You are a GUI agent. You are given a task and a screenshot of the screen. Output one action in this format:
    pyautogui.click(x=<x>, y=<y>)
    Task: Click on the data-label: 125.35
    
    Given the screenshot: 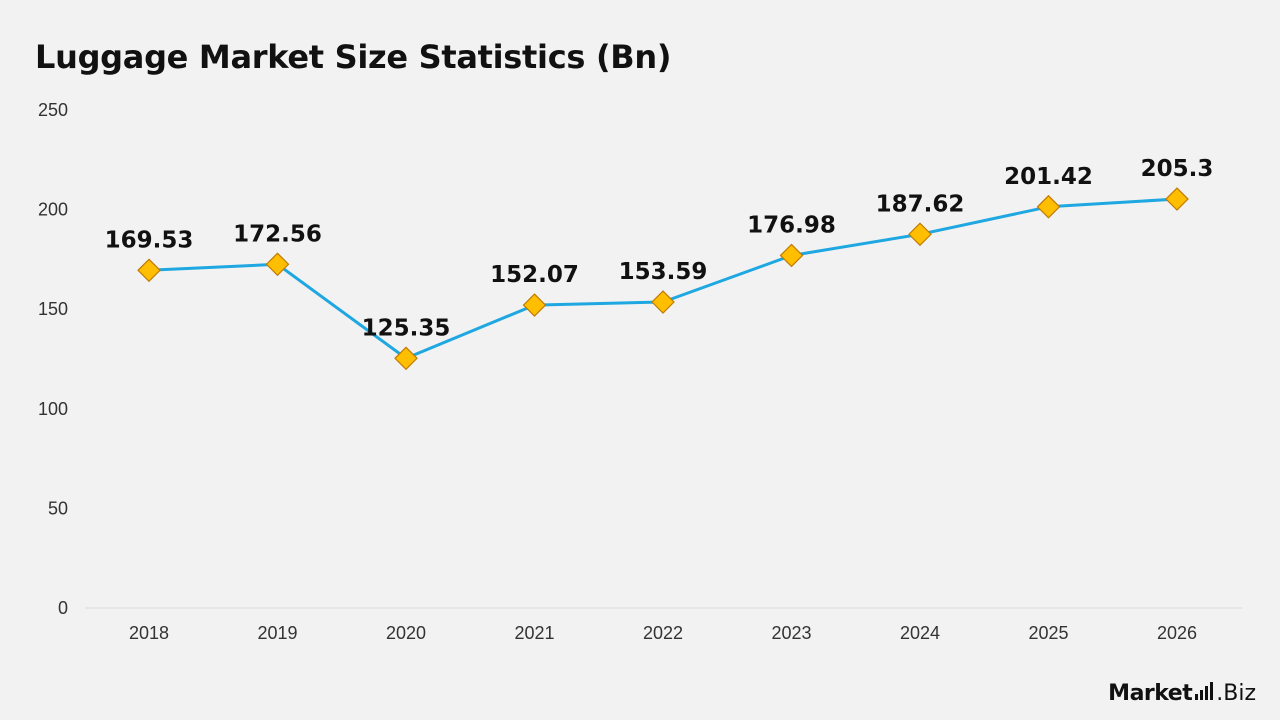 What is the action you would take?
    pyautogui.click(x=406, y=328)
    